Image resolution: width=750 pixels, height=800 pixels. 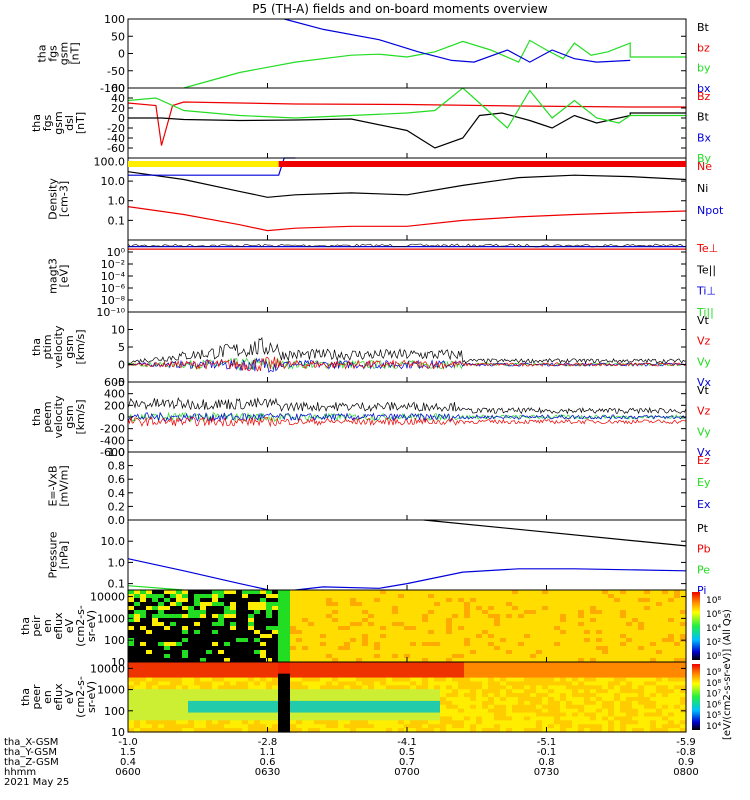 What do you see at coordinates (407, 130) in the screenshot?
I see `series-line-bt` at bounding box center [407, 130].